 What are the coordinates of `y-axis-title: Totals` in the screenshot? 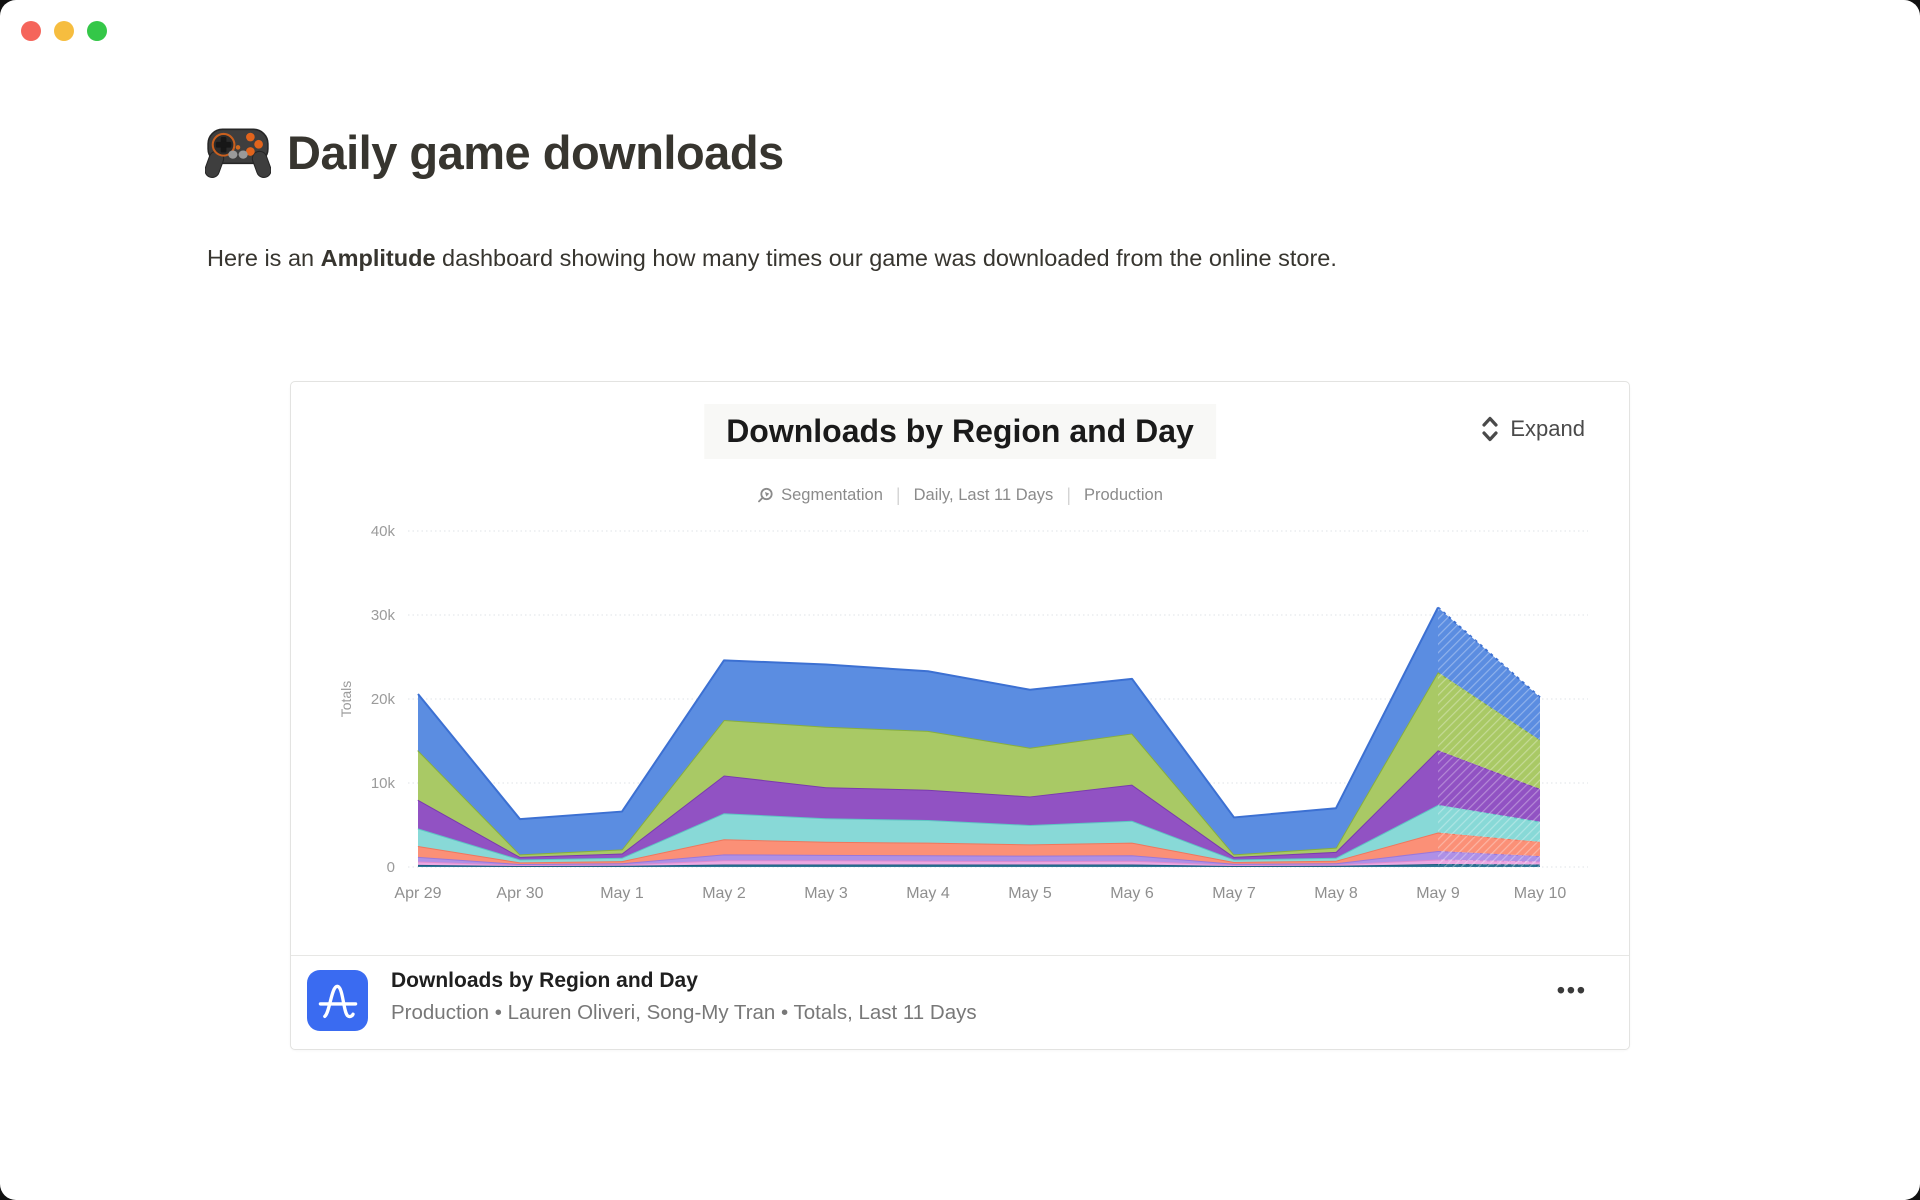 It's located at (346, 699).